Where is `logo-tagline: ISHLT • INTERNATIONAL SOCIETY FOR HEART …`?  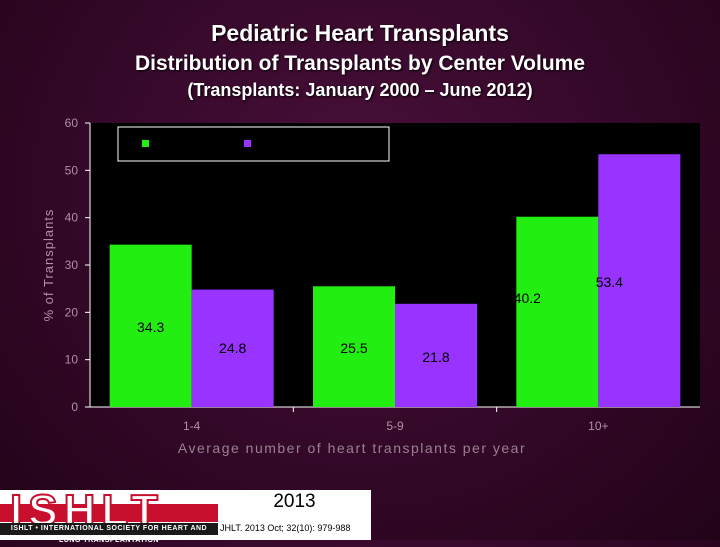
logo-tagline: ISHLT • INTERNATIONAL SOCIETY FOR HEART … is located at coordinates (109, 533).